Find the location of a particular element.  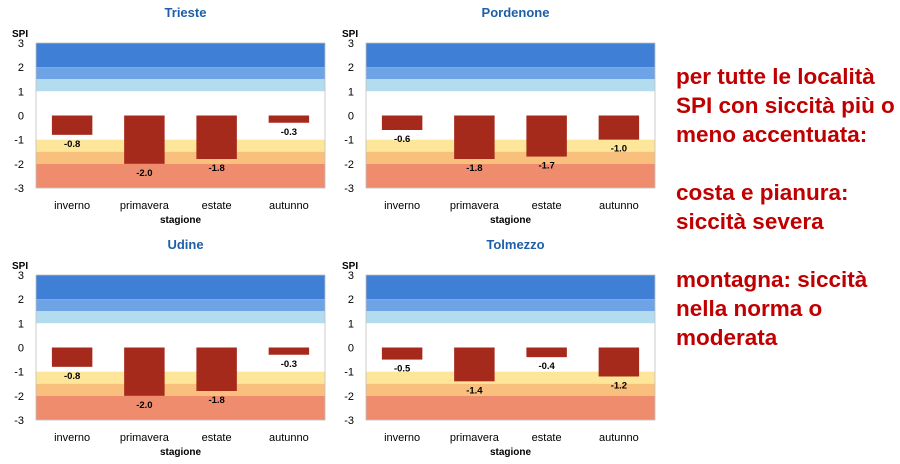

summary-line: moderata is located at coordinates (727, 337).